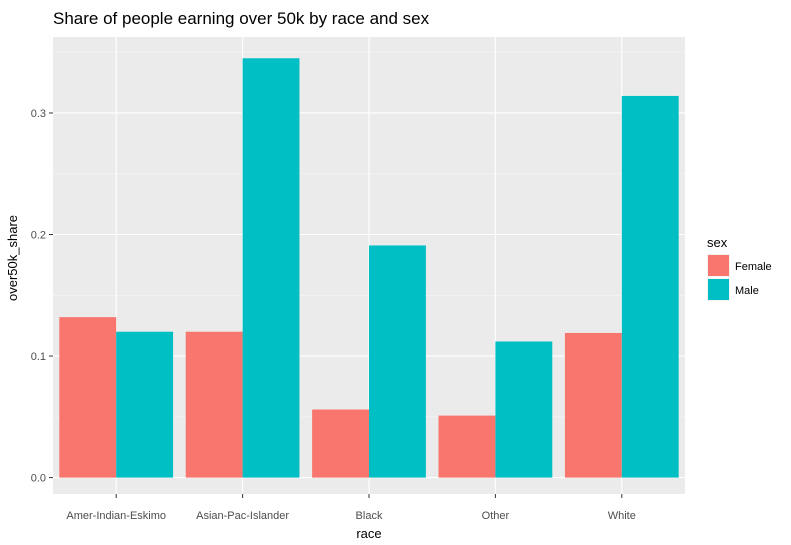 Image resolution: width=791 pixels, height=545 pixels. Describe the element at coordinates (622, 516) in the screenshot. I see `x-tick-label: White` at that location.